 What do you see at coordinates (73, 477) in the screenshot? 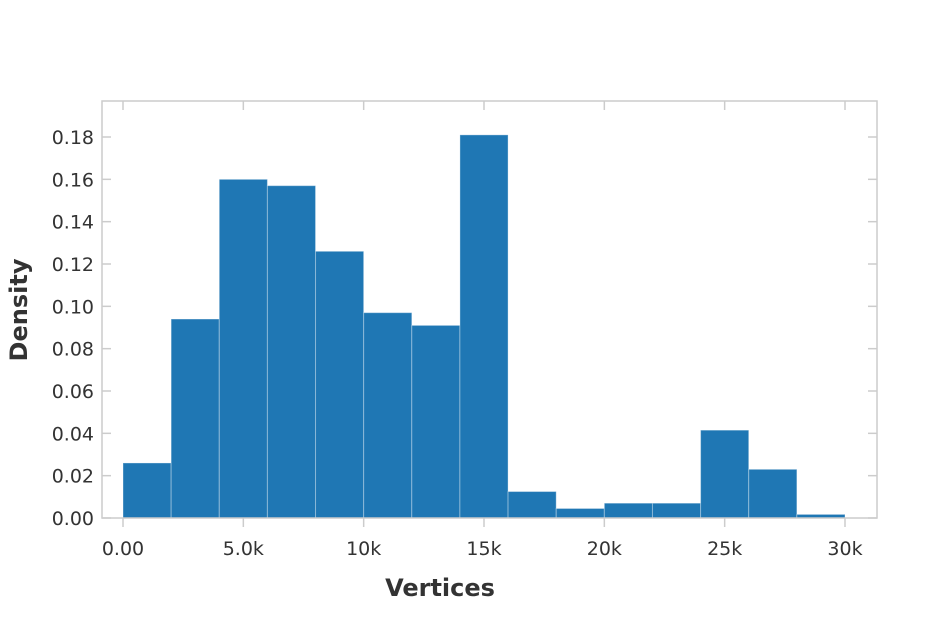
I see `y-tick-label-1: 0.02` at bounding box center [73, 477].